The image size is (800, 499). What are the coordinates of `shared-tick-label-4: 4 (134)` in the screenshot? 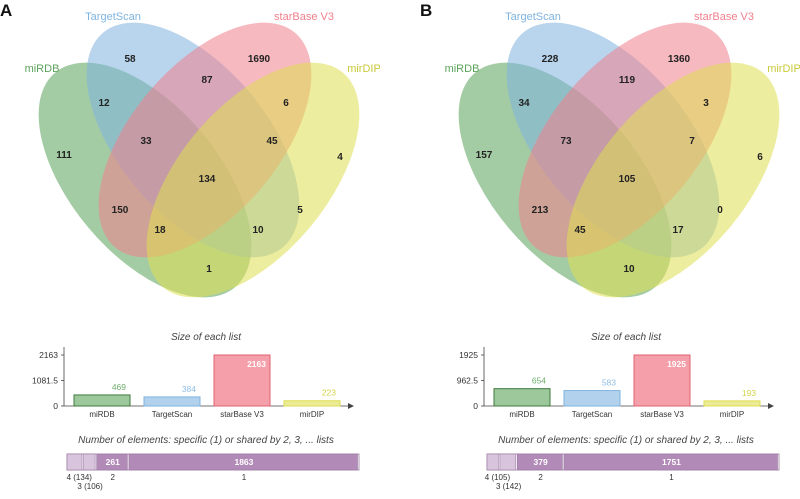 It's located at (80, 477).